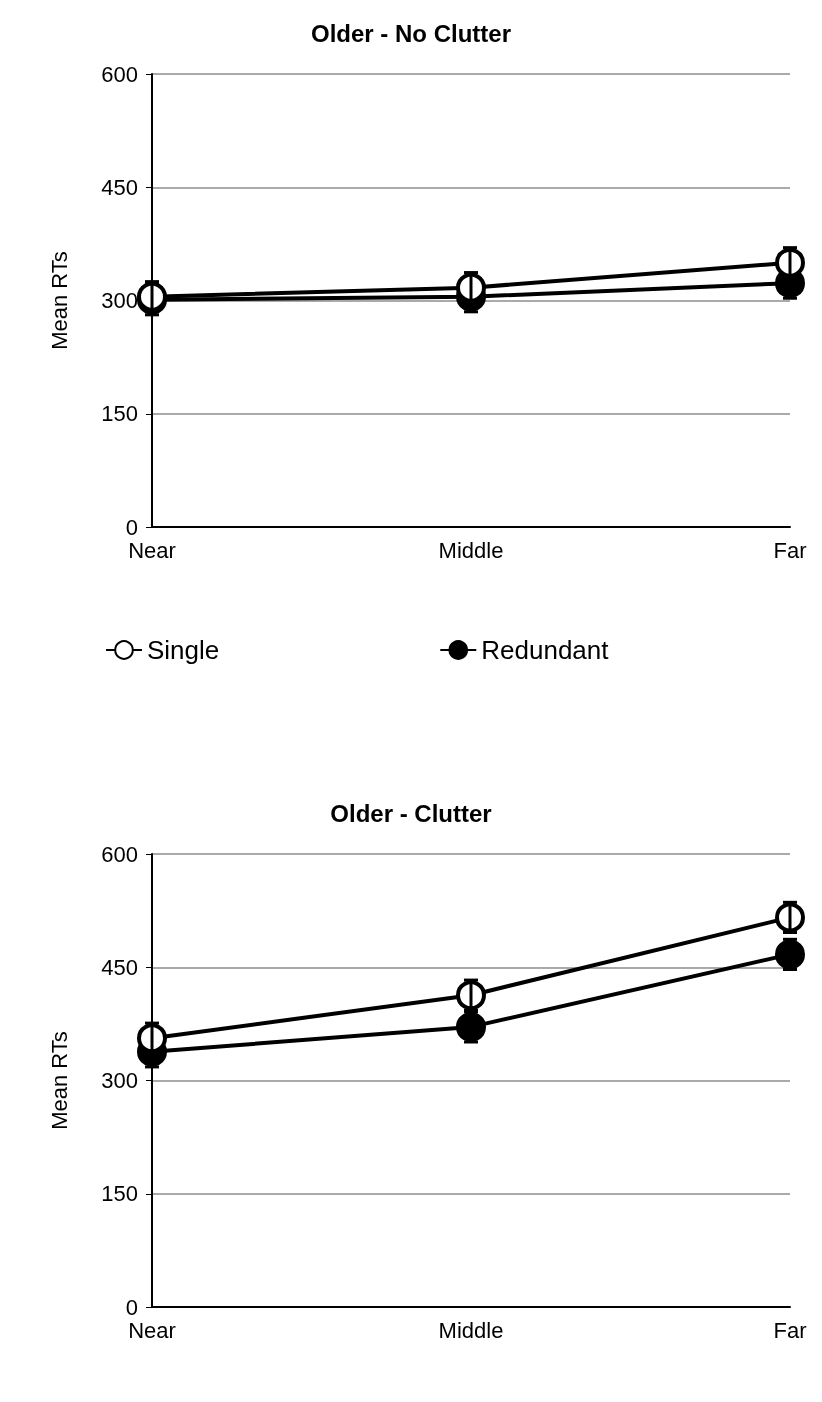  Describe the element at coordinates (411, 813) in the screenshot. I see `chart-title: Older - Clutter` at that location.